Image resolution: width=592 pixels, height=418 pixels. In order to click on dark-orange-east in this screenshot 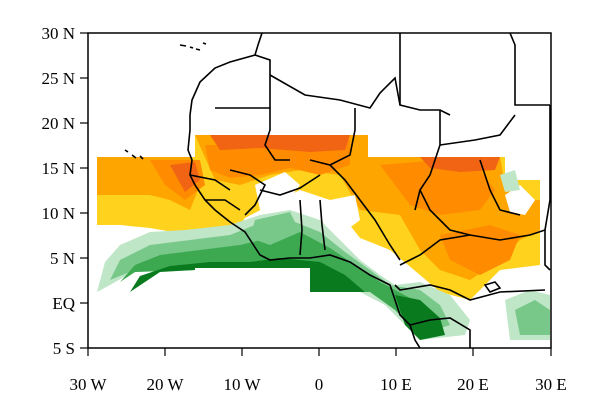, I will do `click(437, 187)`.